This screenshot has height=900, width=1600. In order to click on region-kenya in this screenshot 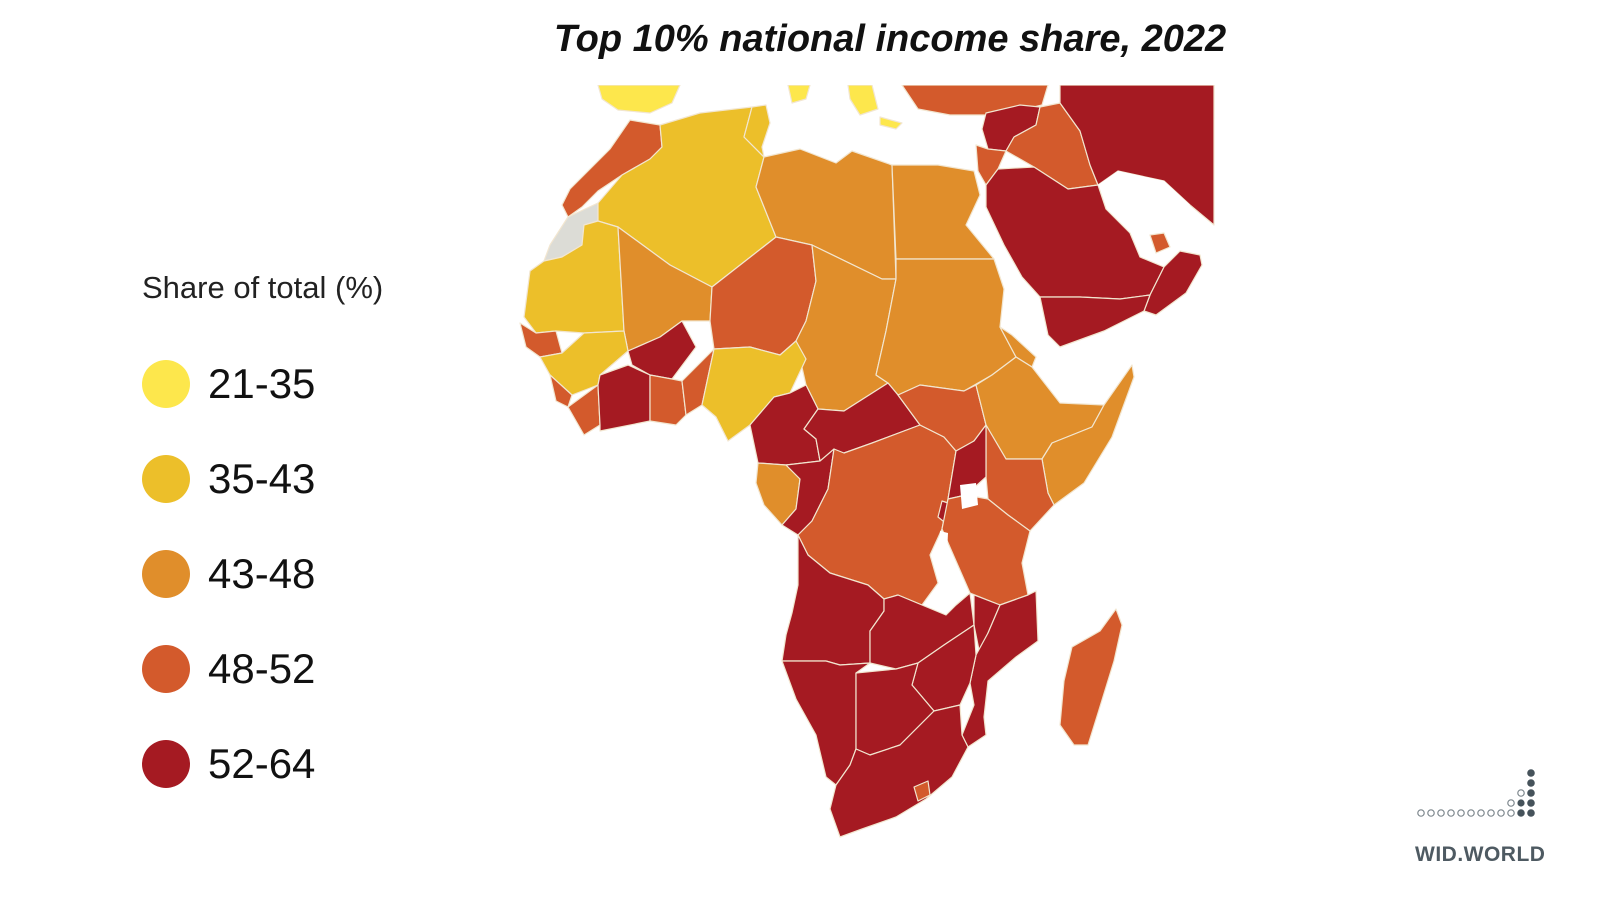, I will do `click(1020, 478)`.